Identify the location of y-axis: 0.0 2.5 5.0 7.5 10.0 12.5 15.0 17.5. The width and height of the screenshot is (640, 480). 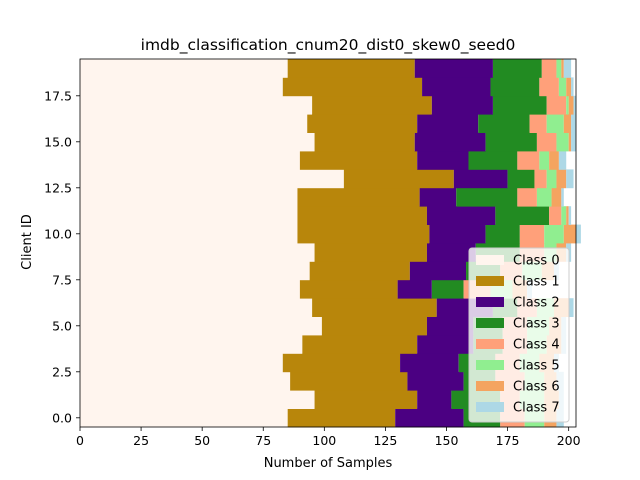
(62, 256).